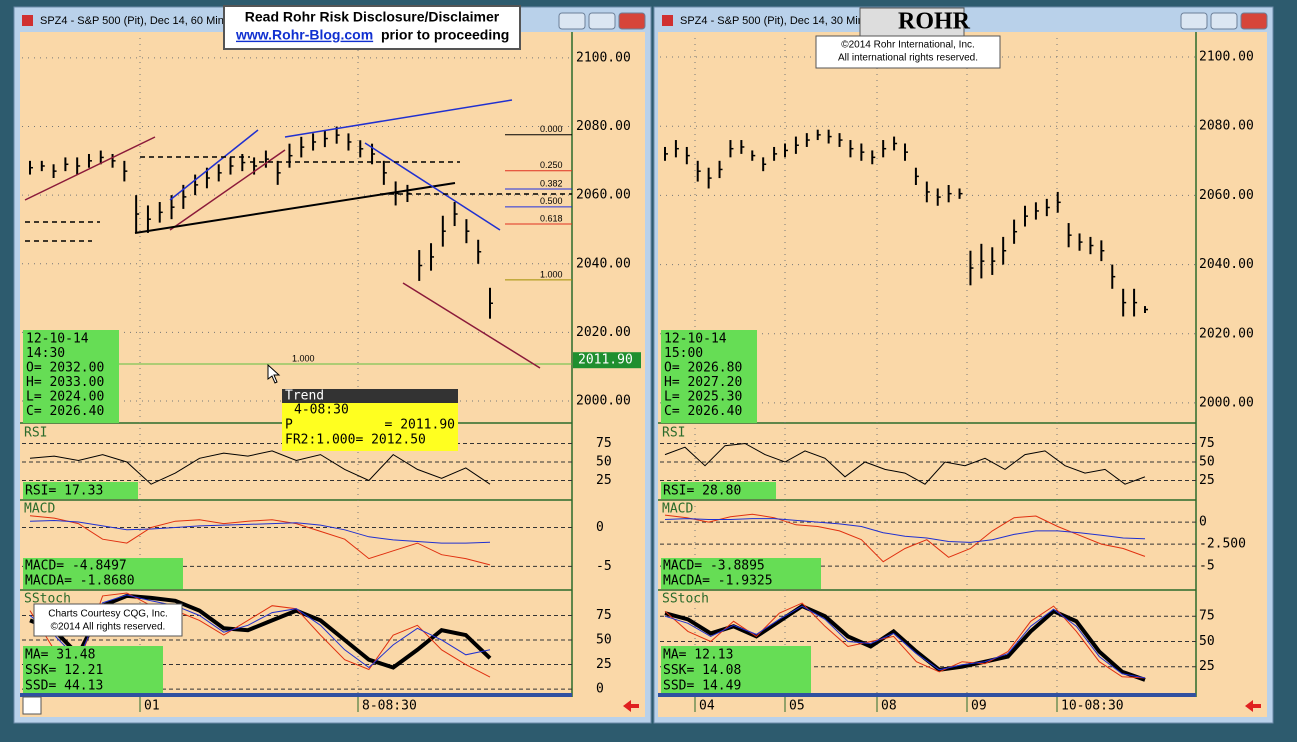  What do you see at coordinates (64, 686) in the screenshot?
I see `readout: SSD= 44.13` at bounding box center [64, 686].